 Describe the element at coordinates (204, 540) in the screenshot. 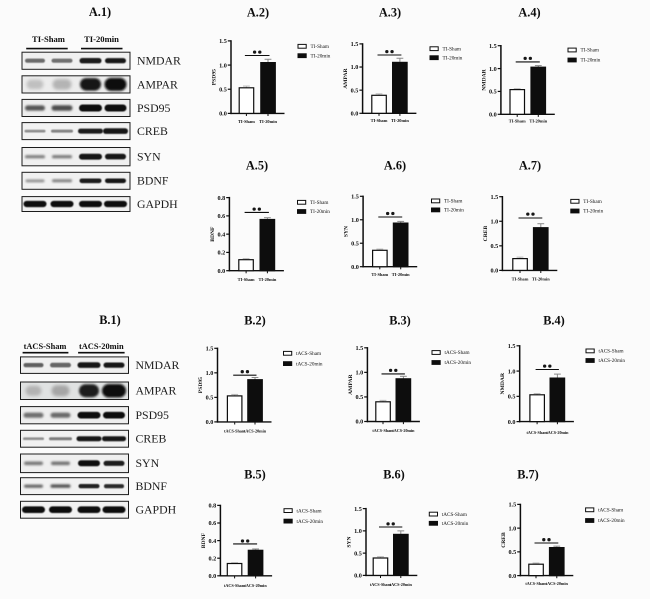

I see `svg-text: BDNF` at that location.